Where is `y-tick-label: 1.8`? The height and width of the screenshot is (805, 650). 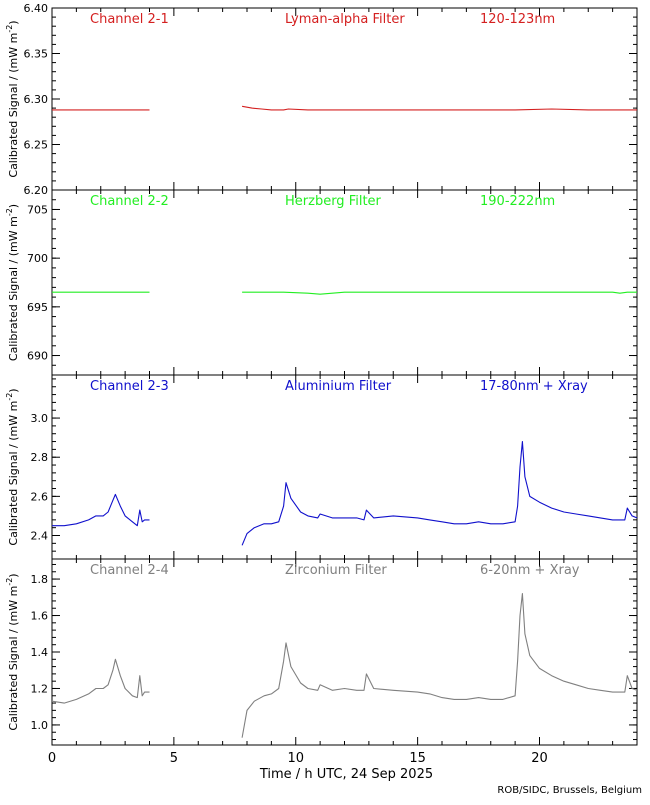 y-tick-label: 1.8 is located at coordinates (40, 579).